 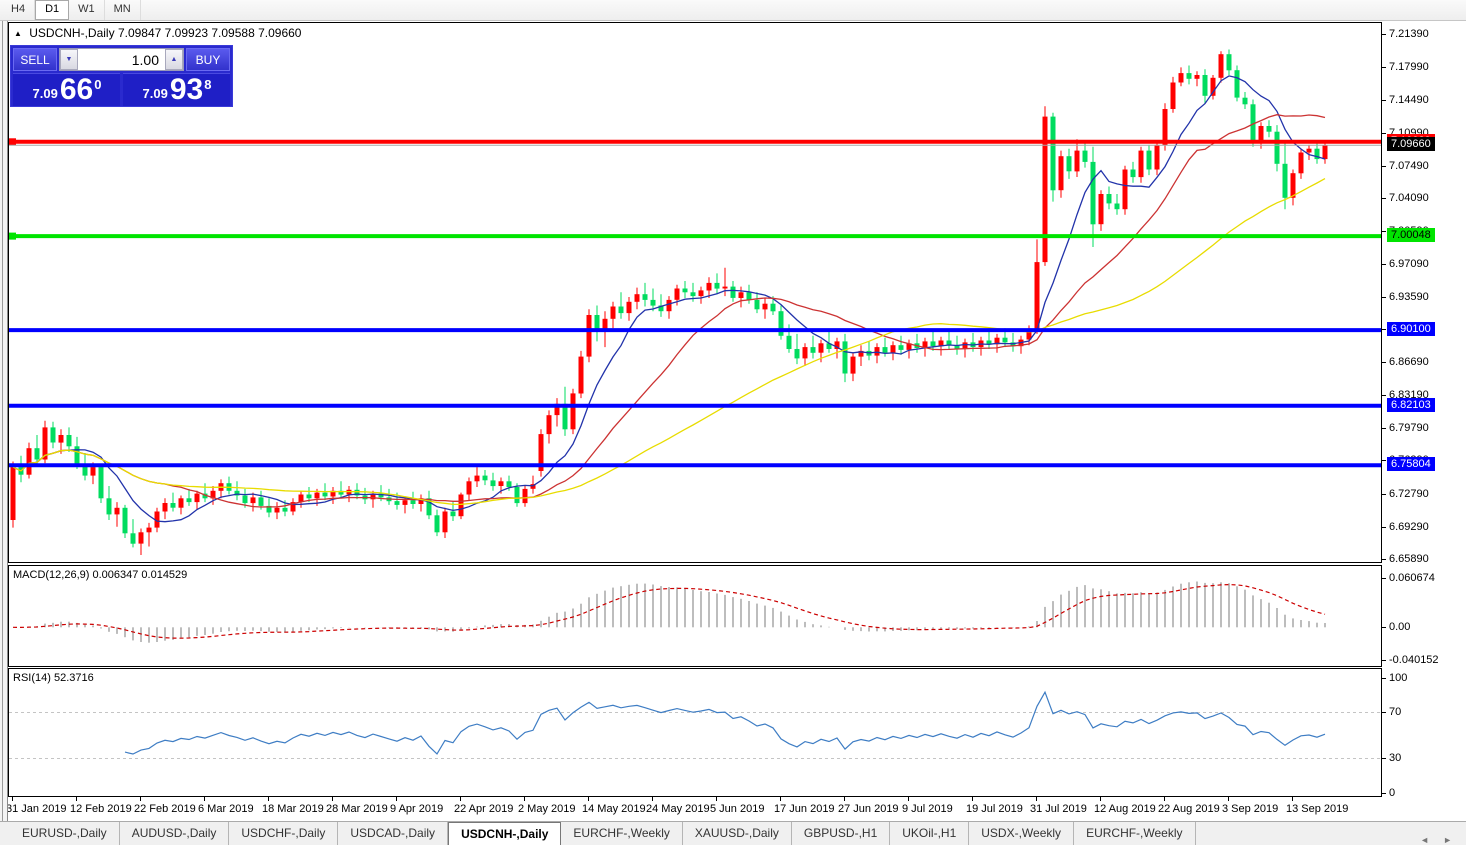 I want to click on macd-axis-tick-label: -0.040152, so click(x=1414, y=660).